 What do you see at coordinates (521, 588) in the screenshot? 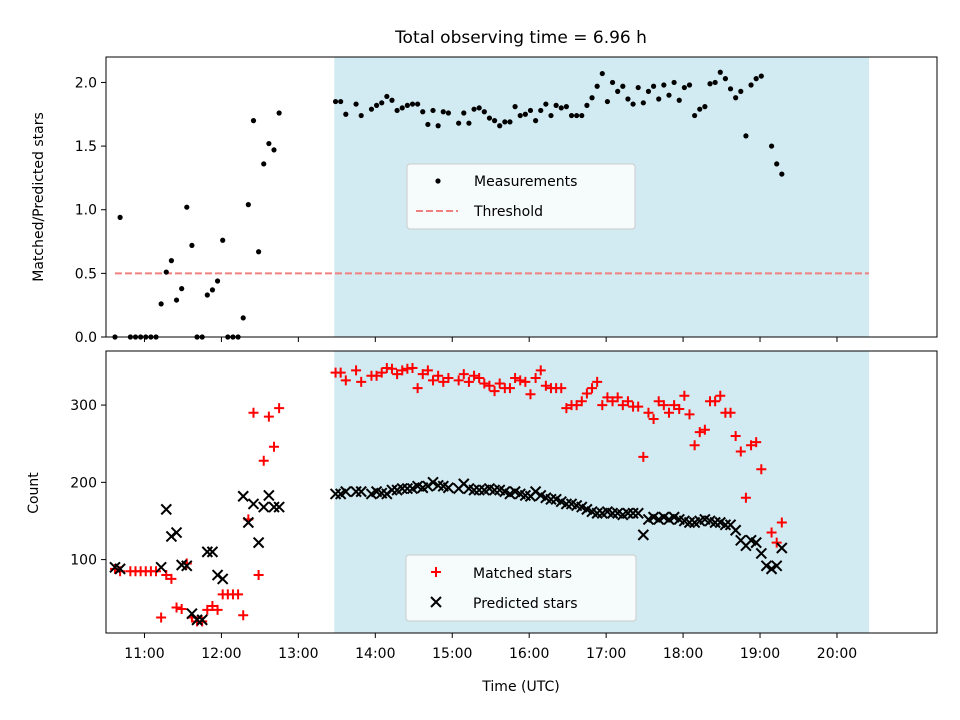
I see `bottom-legend: Matched stars Predicted stars` at bounding box center [521, 588].